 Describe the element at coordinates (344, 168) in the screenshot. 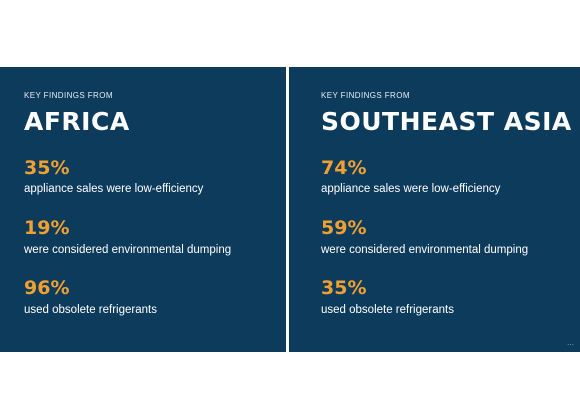

I see `stat-value: 74%` at that location.